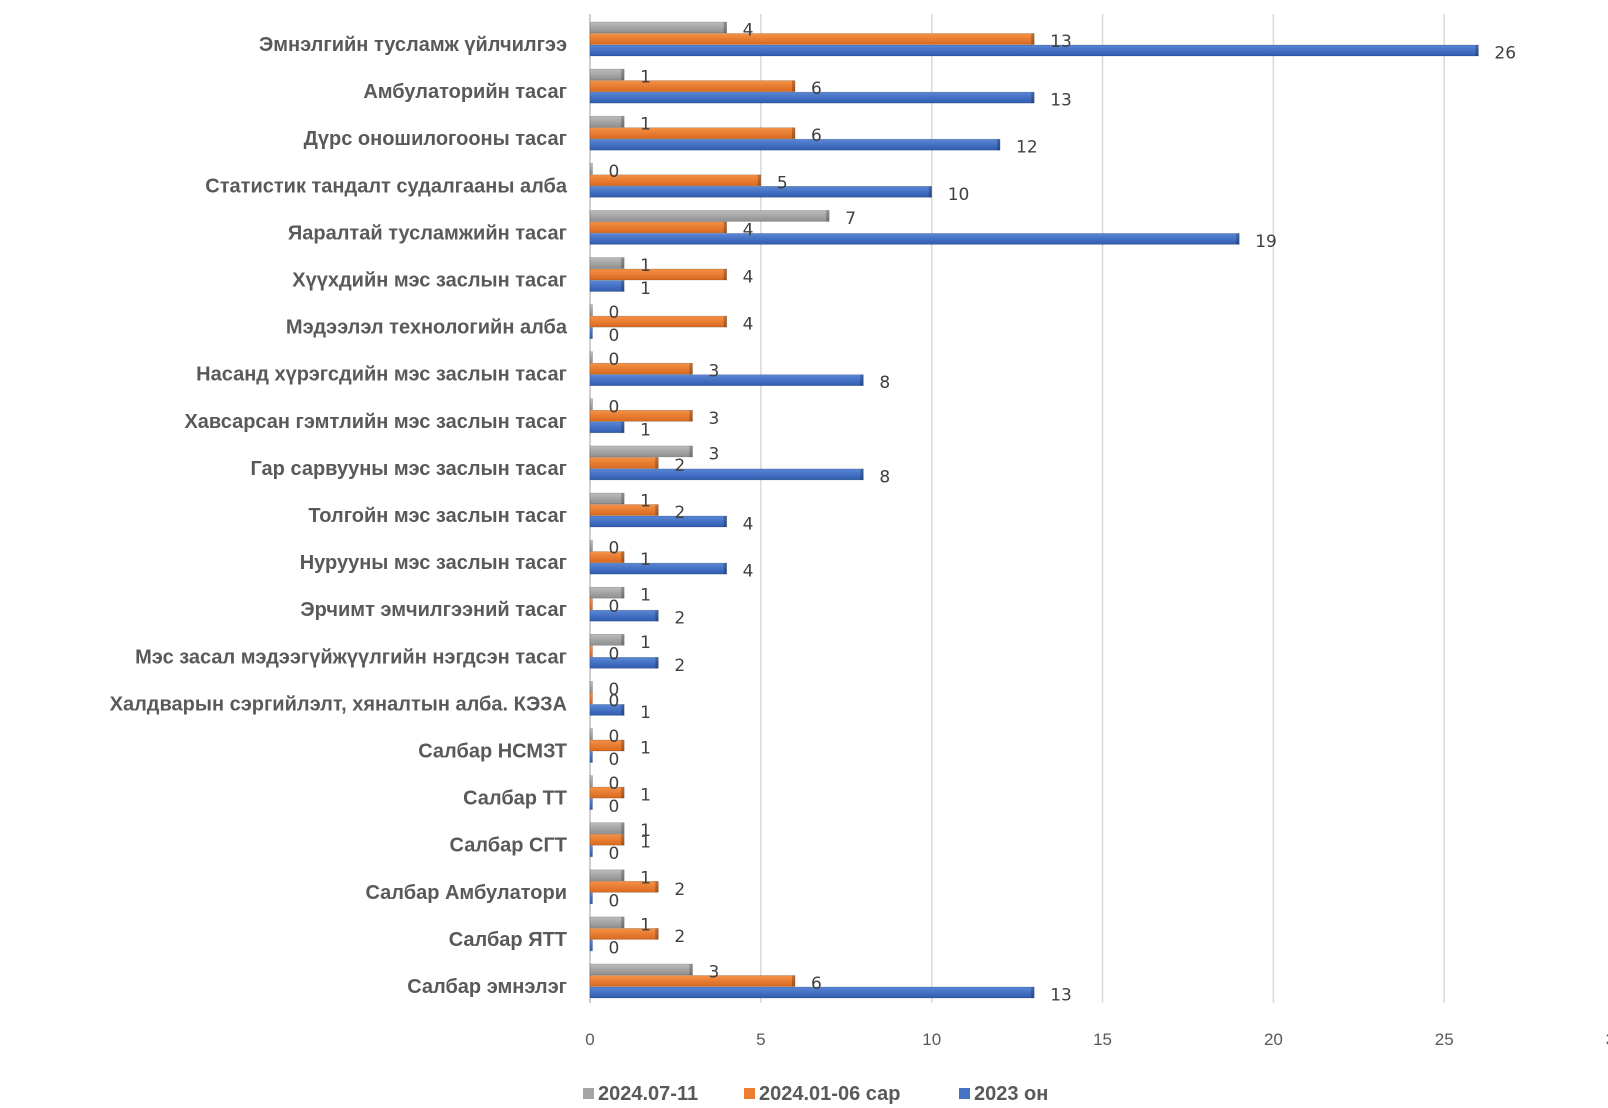  Describe the element at coordinates (487, 987) in the screenshot. I see `category-label: Салбар эмнэлэг` at that location.